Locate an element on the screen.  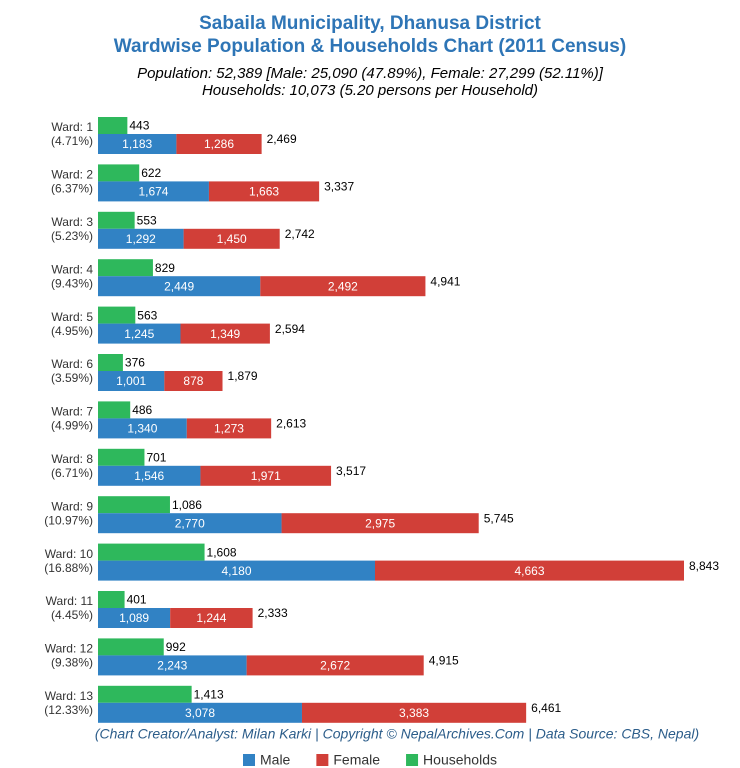
data-label: 376 is located at coordinates (135, 363).